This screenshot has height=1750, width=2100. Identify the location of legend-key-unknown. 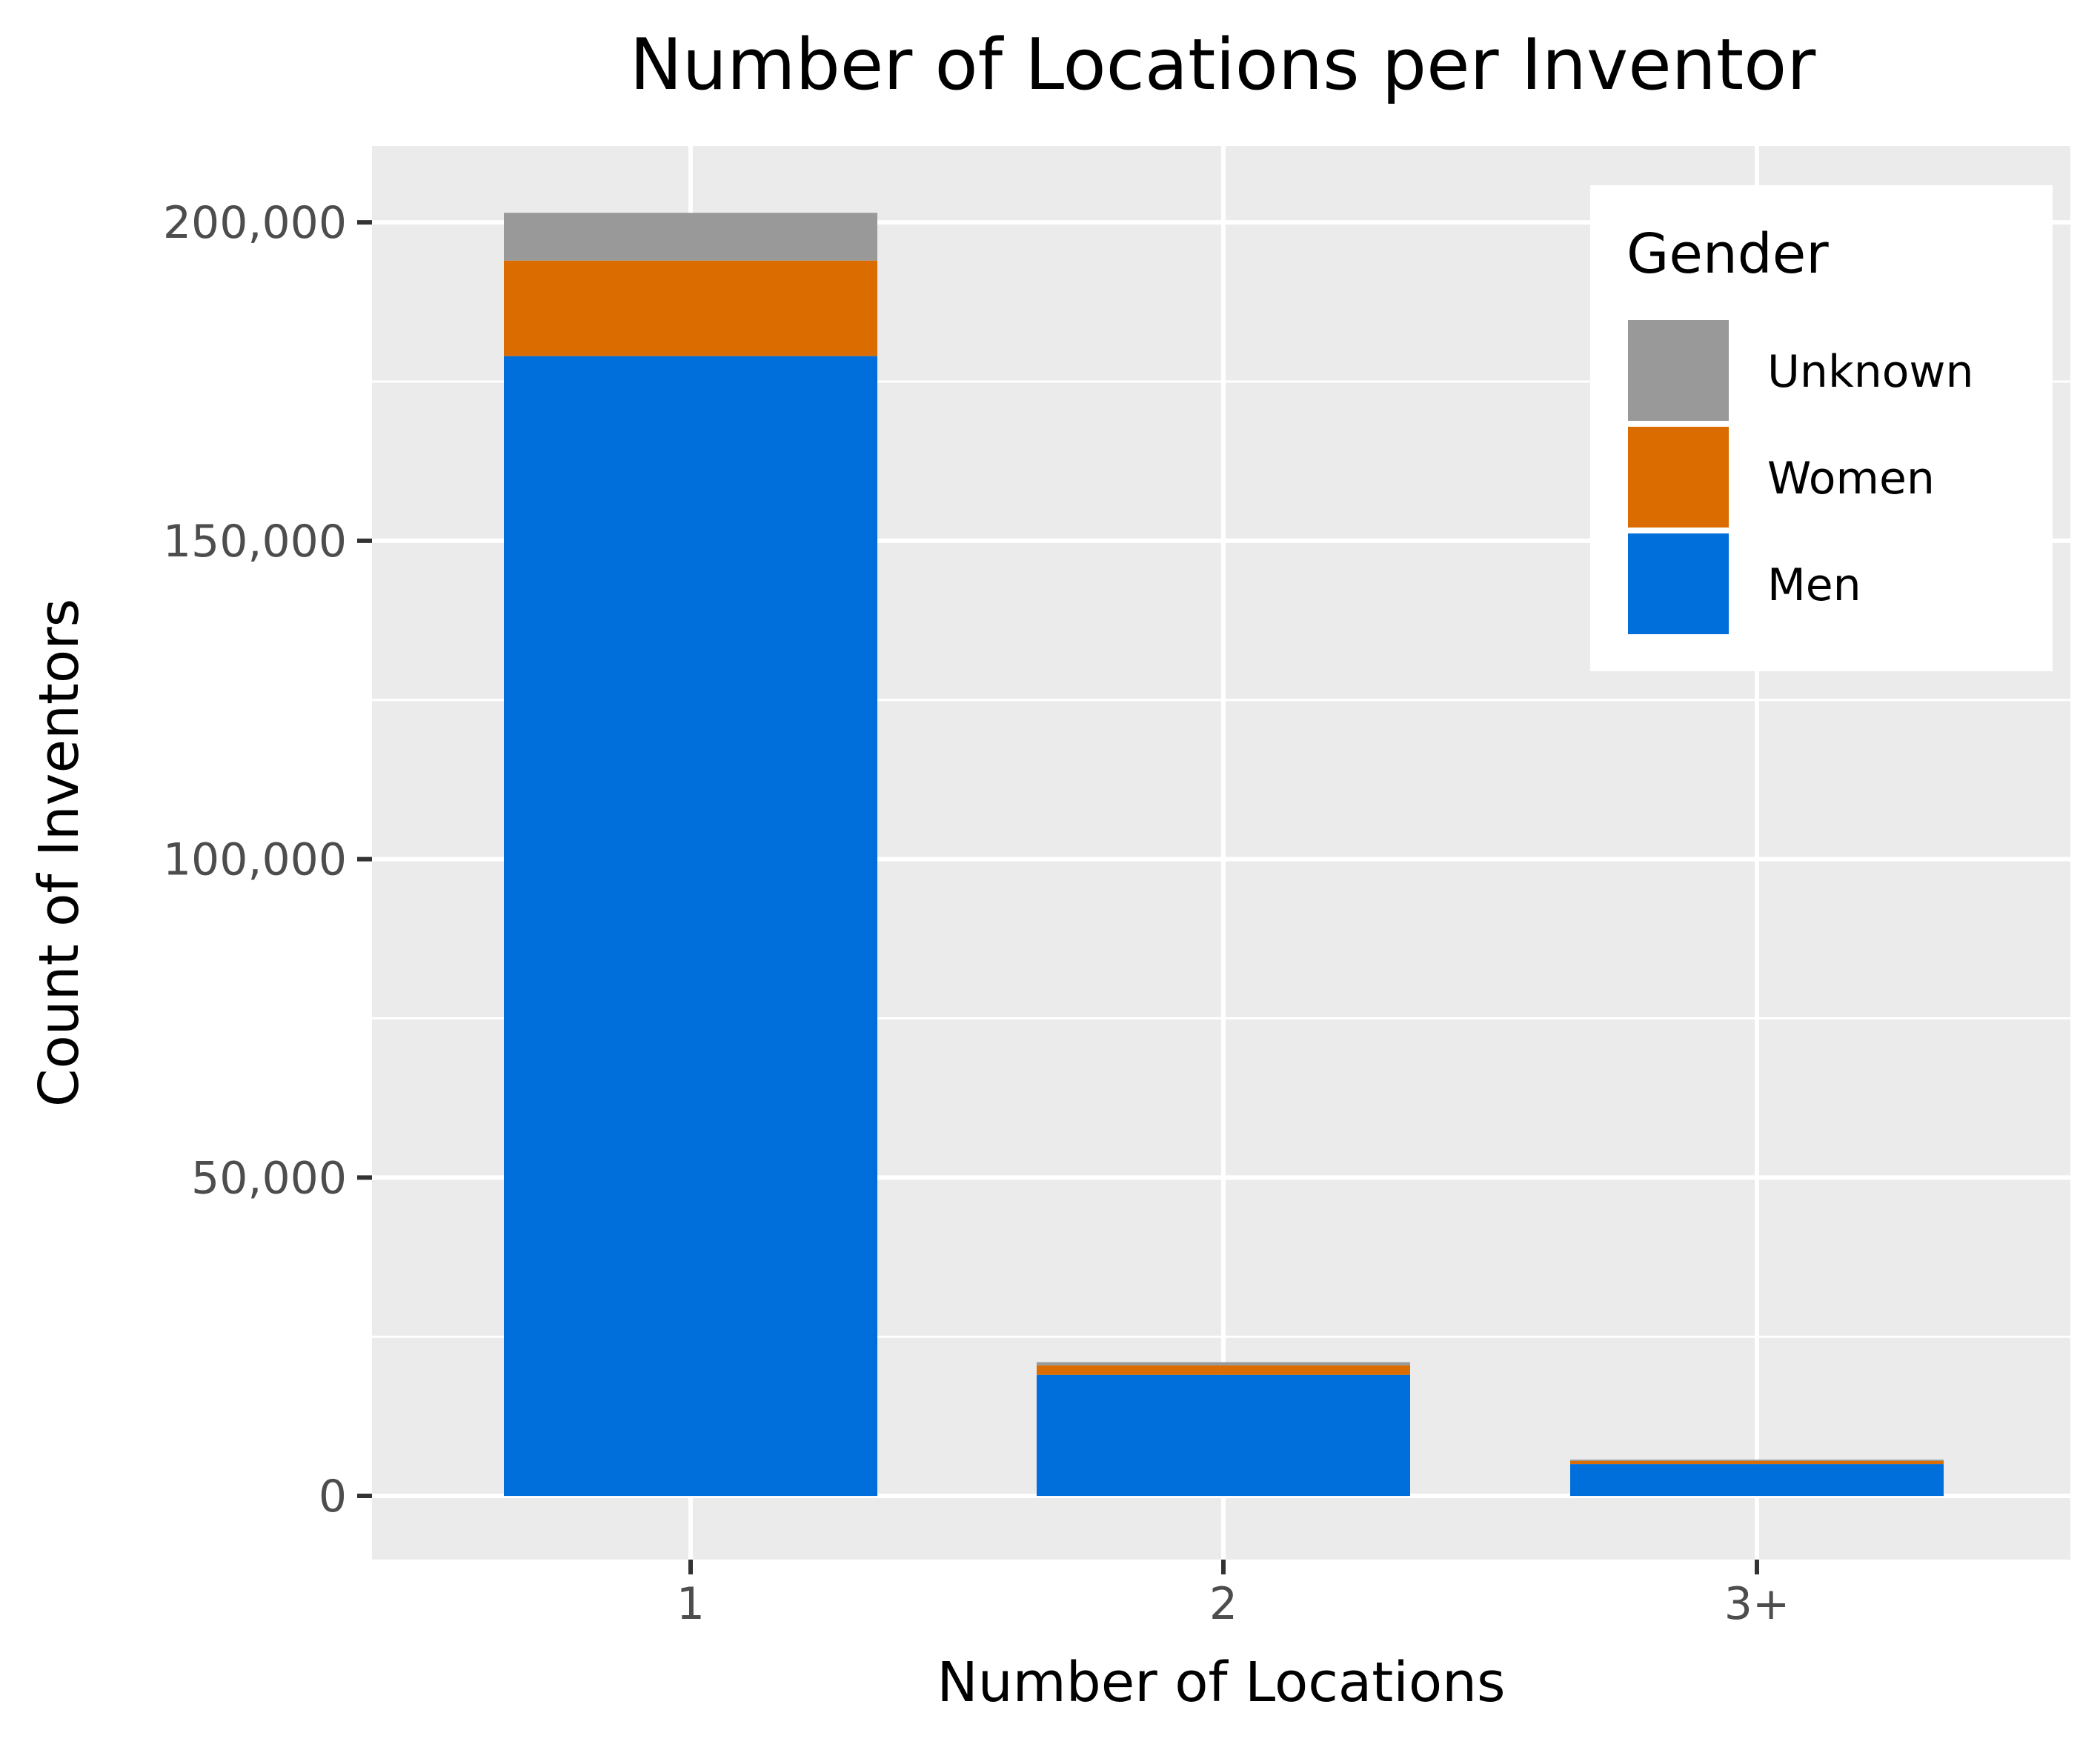
(1679, 370).